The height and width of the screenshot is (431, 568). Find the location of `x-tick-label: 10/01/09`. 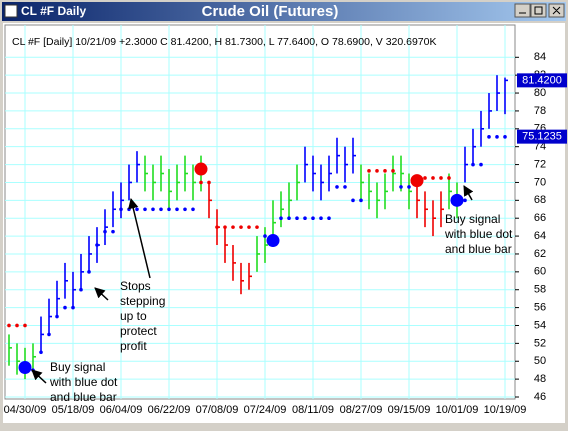

x-tick-label: 10/01/09 is located at coordinates (457, 410).